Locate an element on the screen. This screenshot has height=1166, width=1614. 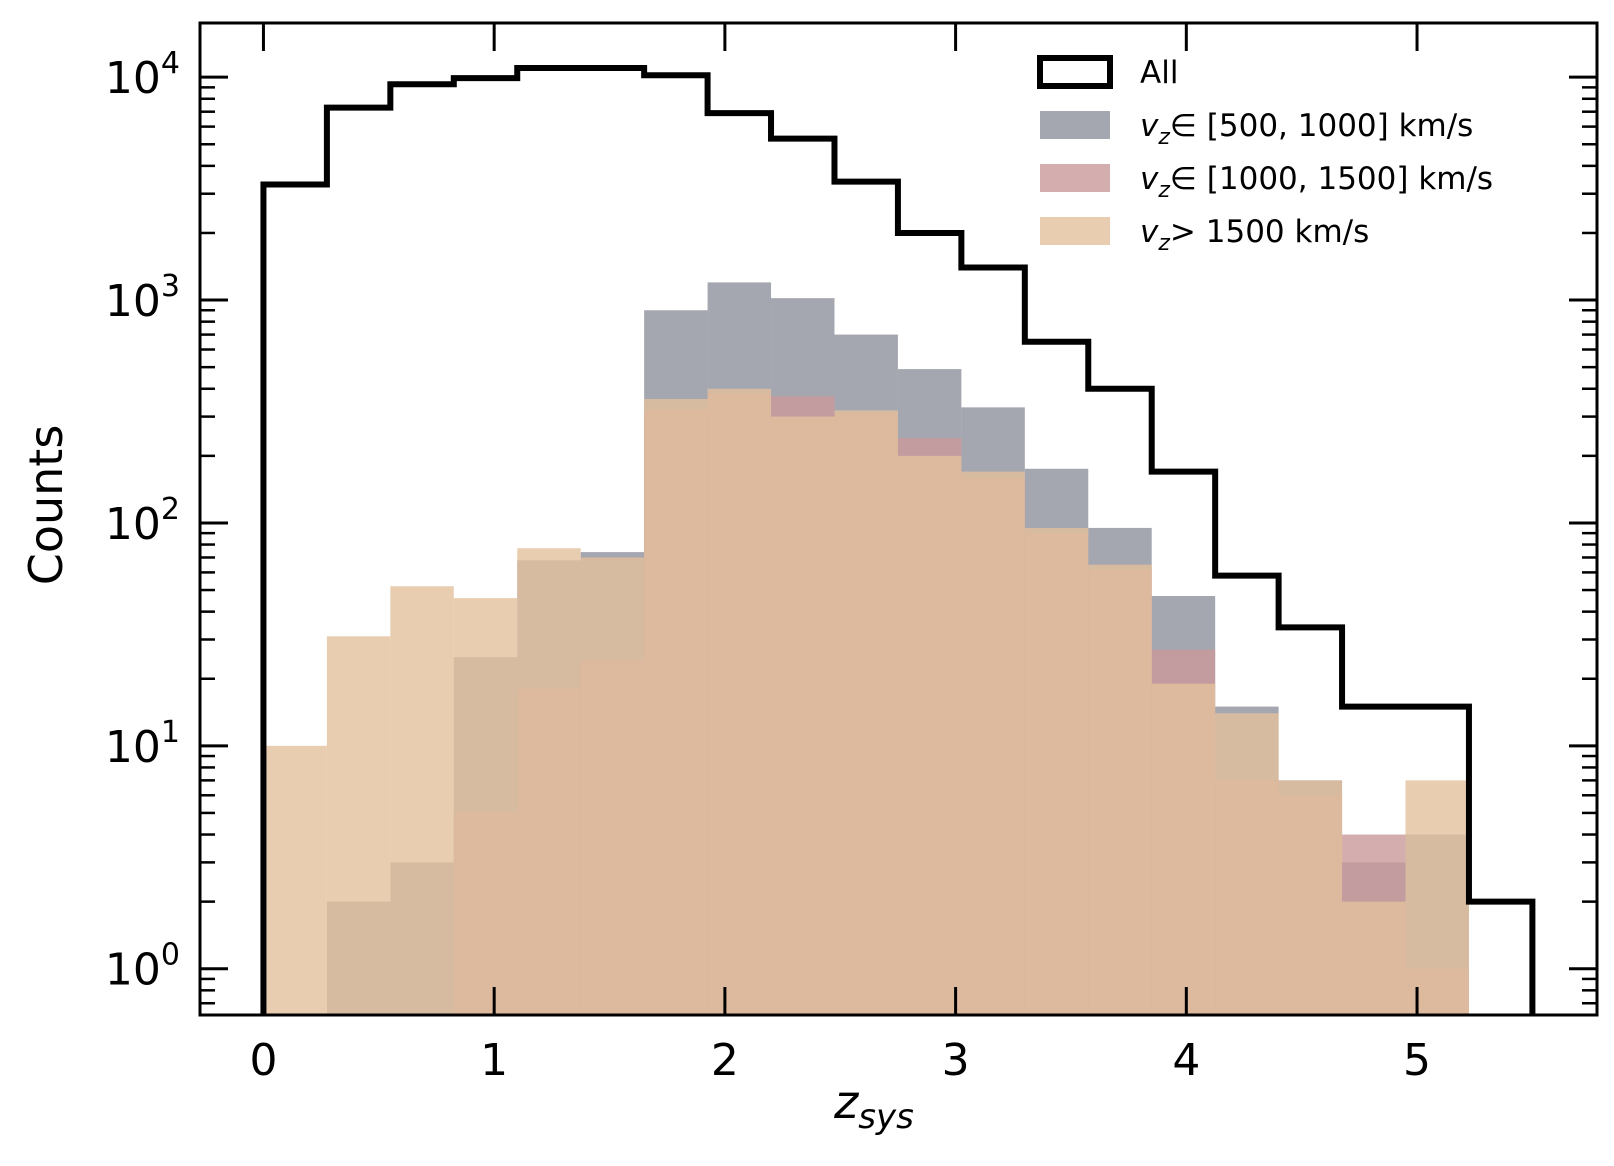
y-tick-label-exponent: 3 is located at coordinates (170, 286).